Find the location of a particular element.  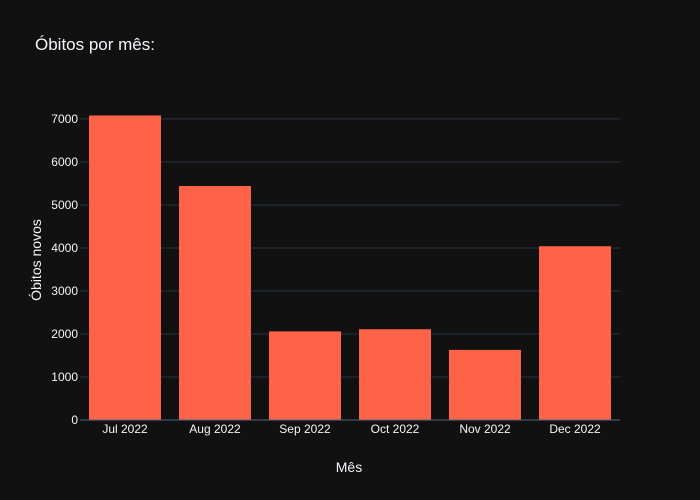

y-axis-ticks: 0 1000 2000 3000 4000 5000 6000 7000 is located at coordinates (64, 269).